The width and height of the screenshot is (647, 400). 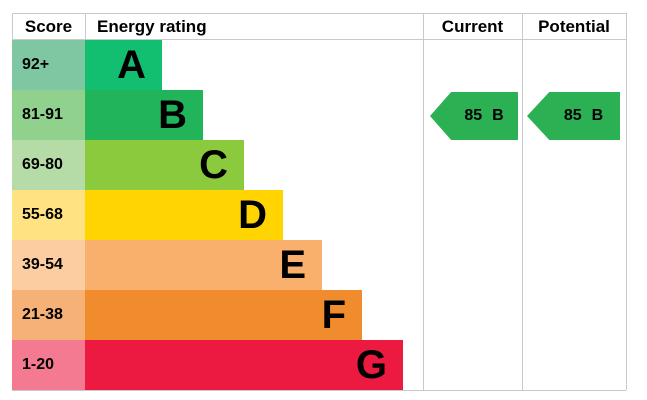 I want to click on header-bottom-border, so click(x=319, y=39).